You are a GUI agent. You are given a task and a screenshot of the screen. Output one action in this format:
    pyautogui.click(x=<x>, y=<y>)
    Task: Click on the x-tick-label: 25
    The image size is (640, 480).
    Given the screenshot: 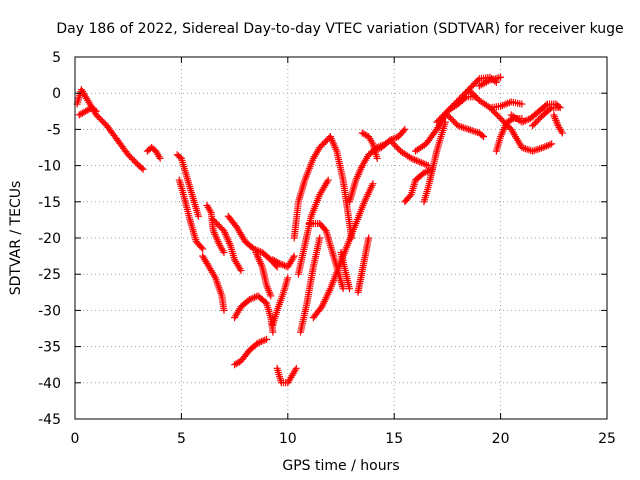 What is the action you would take?
    pyautogui.click(x=607, y=439)
    